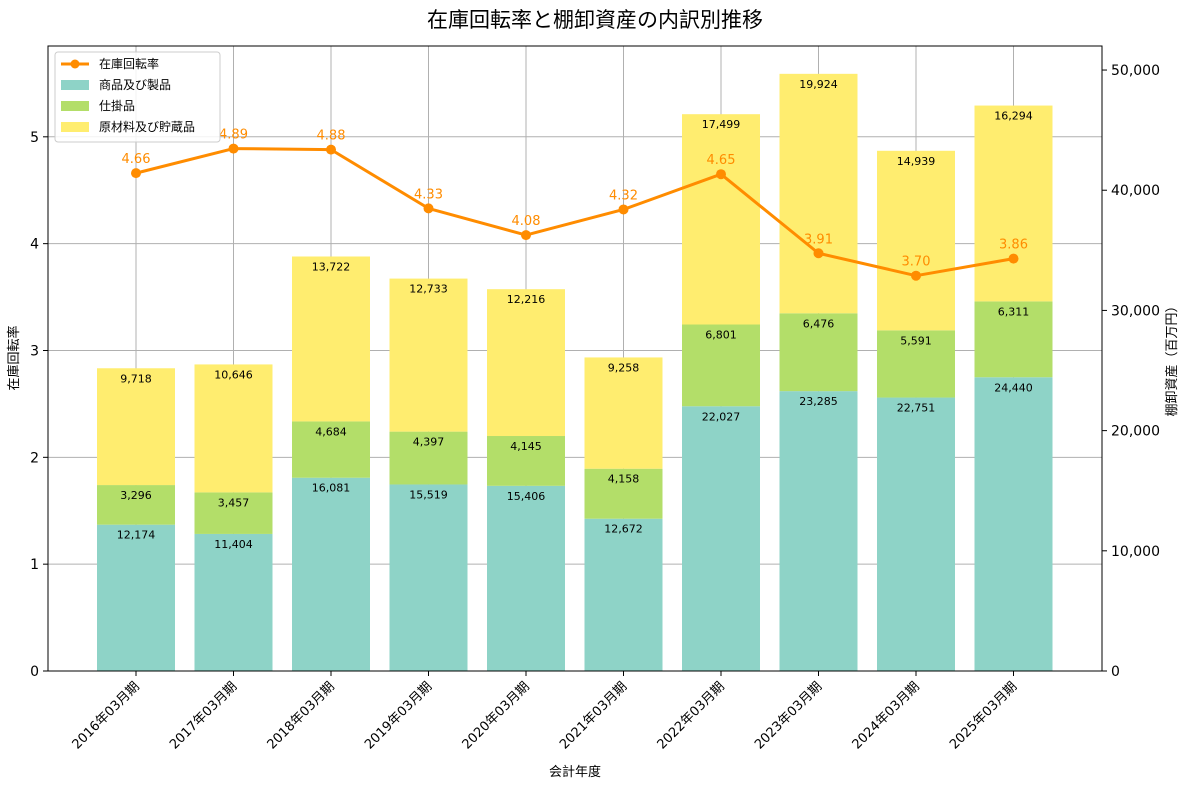  What do you see at coordinates (1013, 245) in the screenshot?
I see `turnover-rate-label: 3.86` at bounding box center [1013, 245].